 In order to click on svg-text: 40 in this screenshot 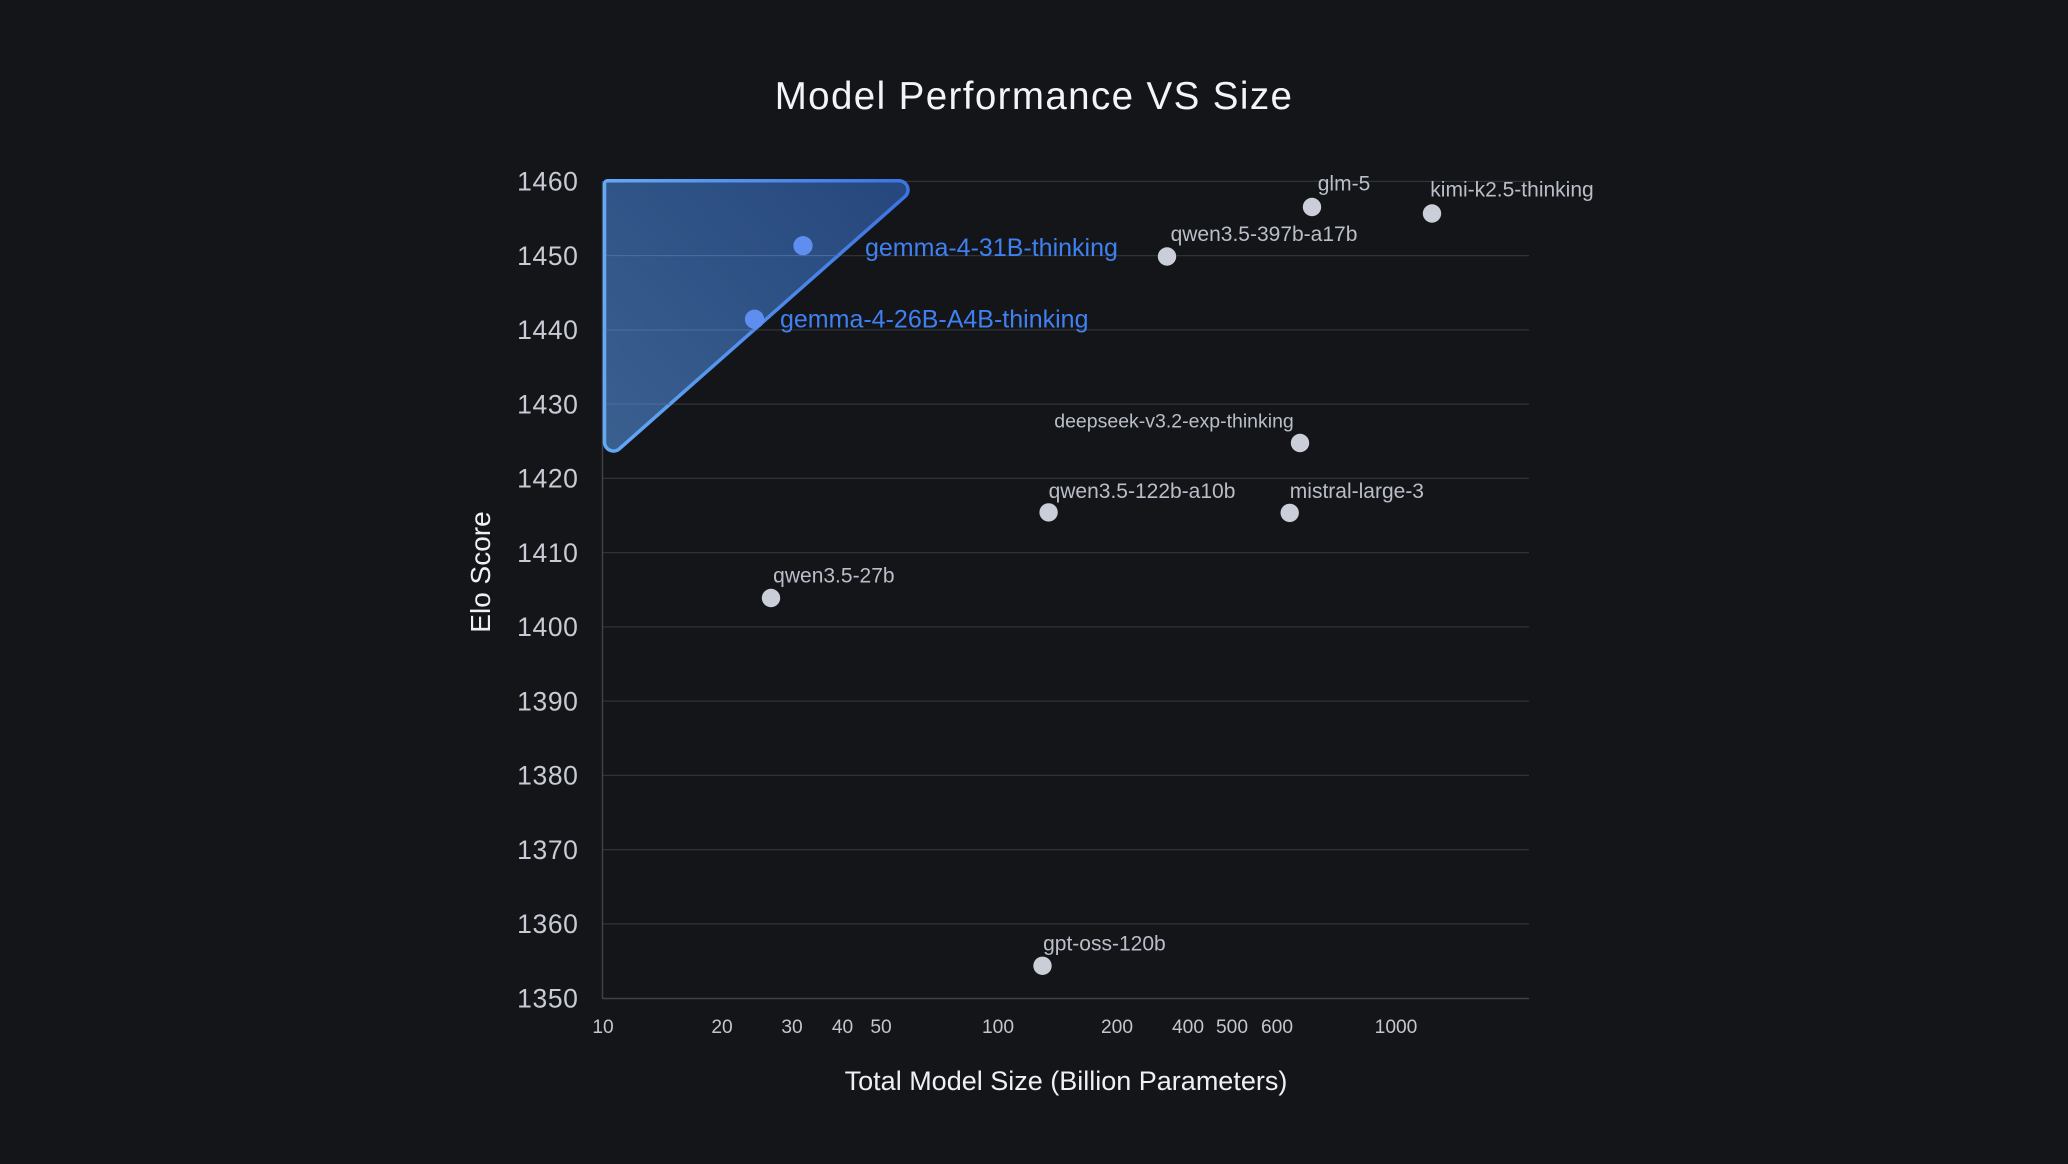, I will do `click(842, 1027)`.